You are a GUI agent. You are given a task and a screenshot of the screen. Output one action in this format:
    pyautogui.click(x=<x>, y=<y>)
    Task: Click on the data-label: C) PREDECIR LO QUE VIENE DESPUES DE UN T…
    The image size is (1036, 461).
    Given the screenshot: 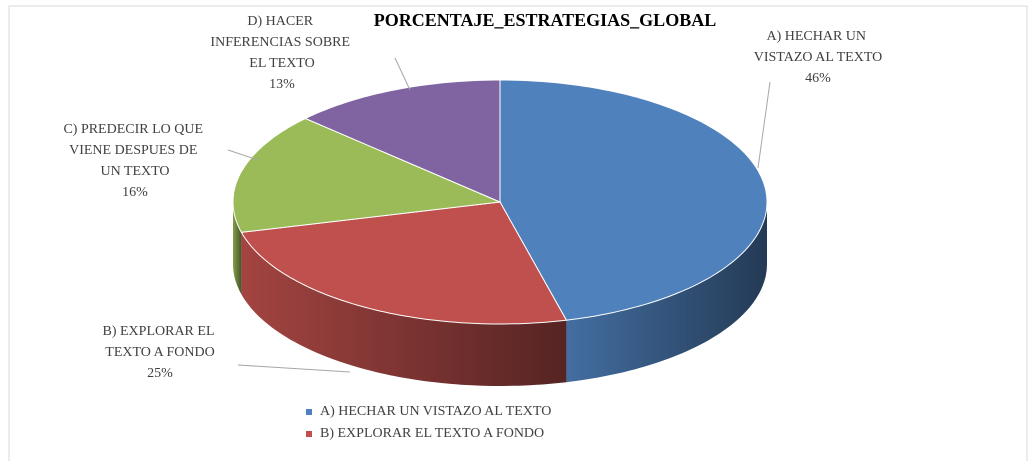 What is the action you would take?
    pyautogui.click(x=134, y=150)
    